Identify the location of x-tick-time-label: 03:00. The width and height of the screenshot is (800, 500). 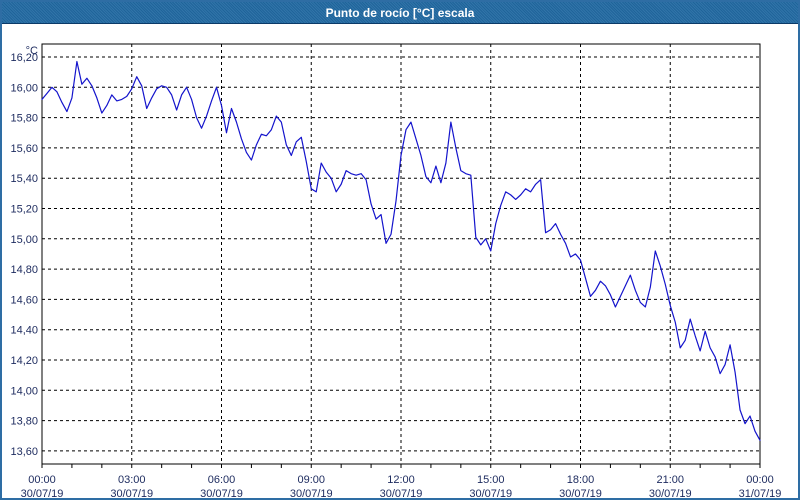
(132, 480).